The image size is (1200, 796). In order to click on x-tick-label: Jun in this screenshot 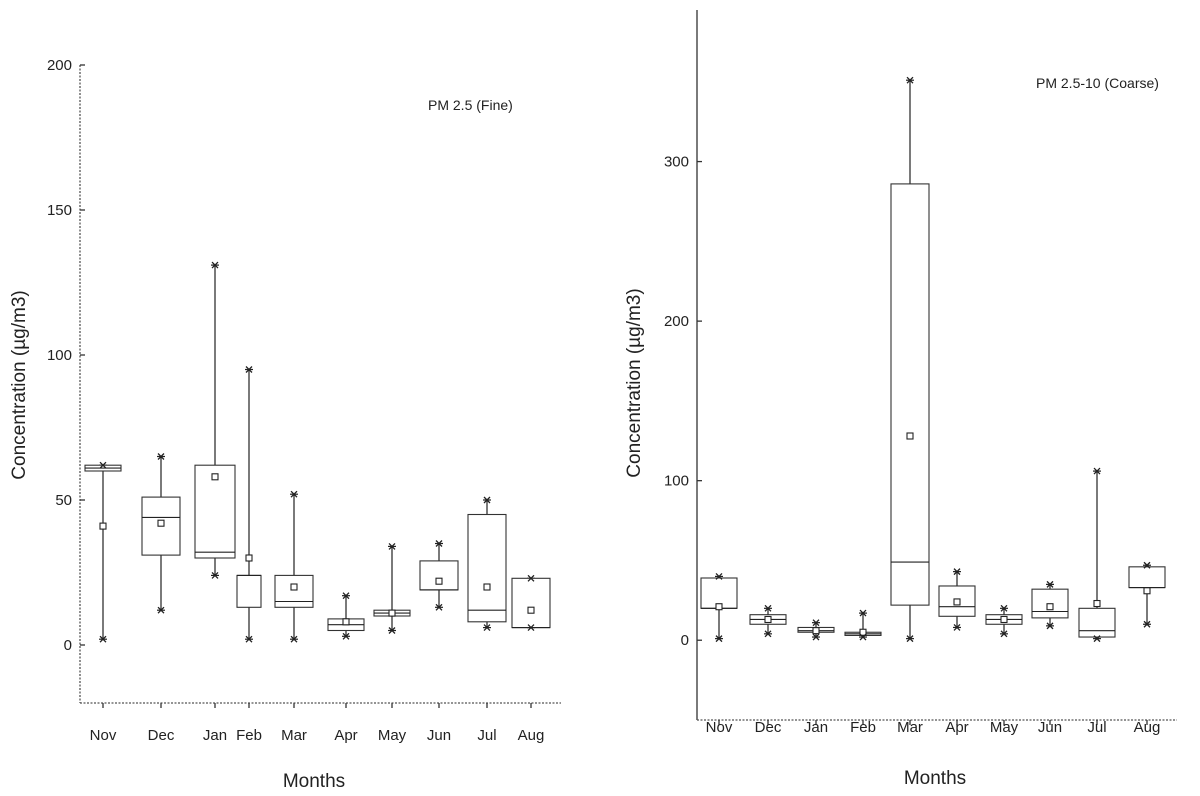, I will do `click(439, 735)`.